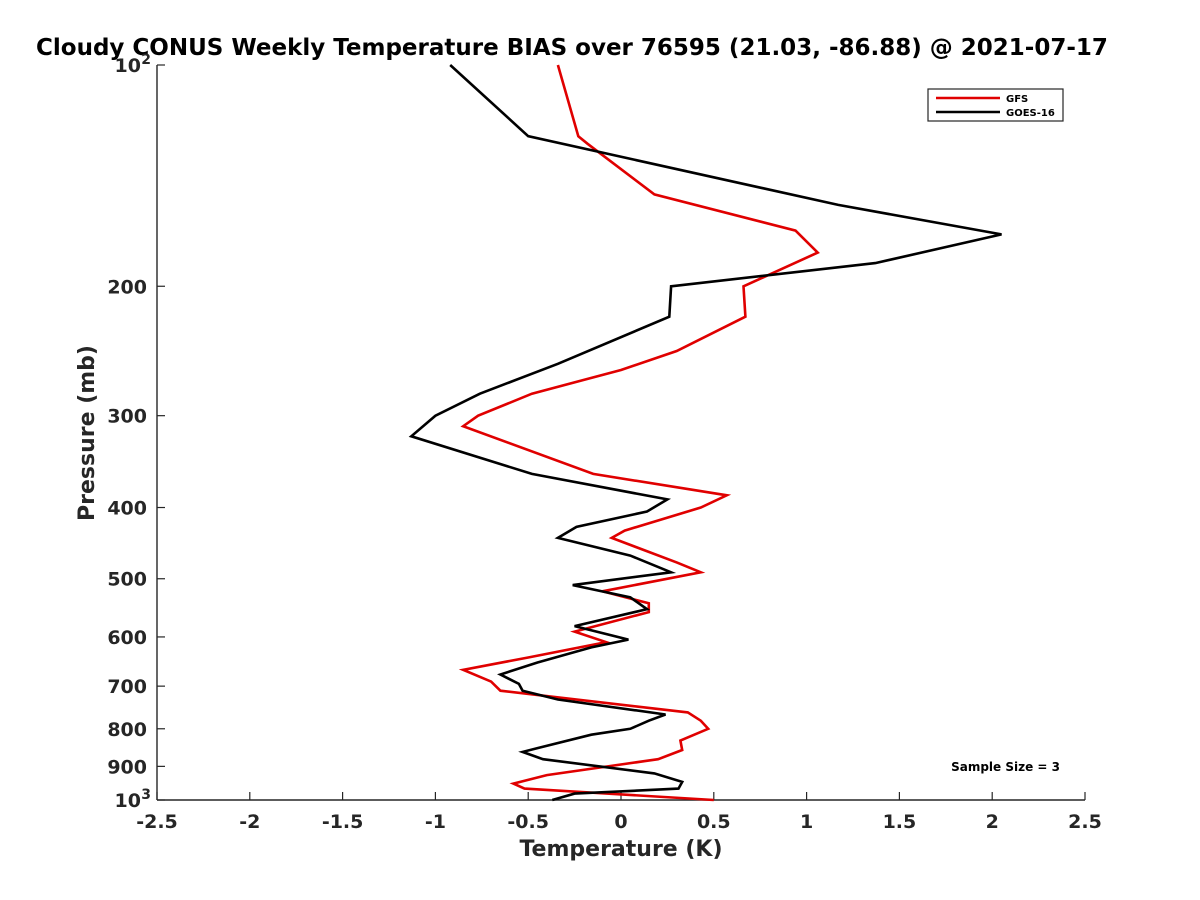 The image size is (1200, 900). Describe the element at coordinates (343, 822) in the screenshot. I see `x-tick-label: -1.5` at that location.